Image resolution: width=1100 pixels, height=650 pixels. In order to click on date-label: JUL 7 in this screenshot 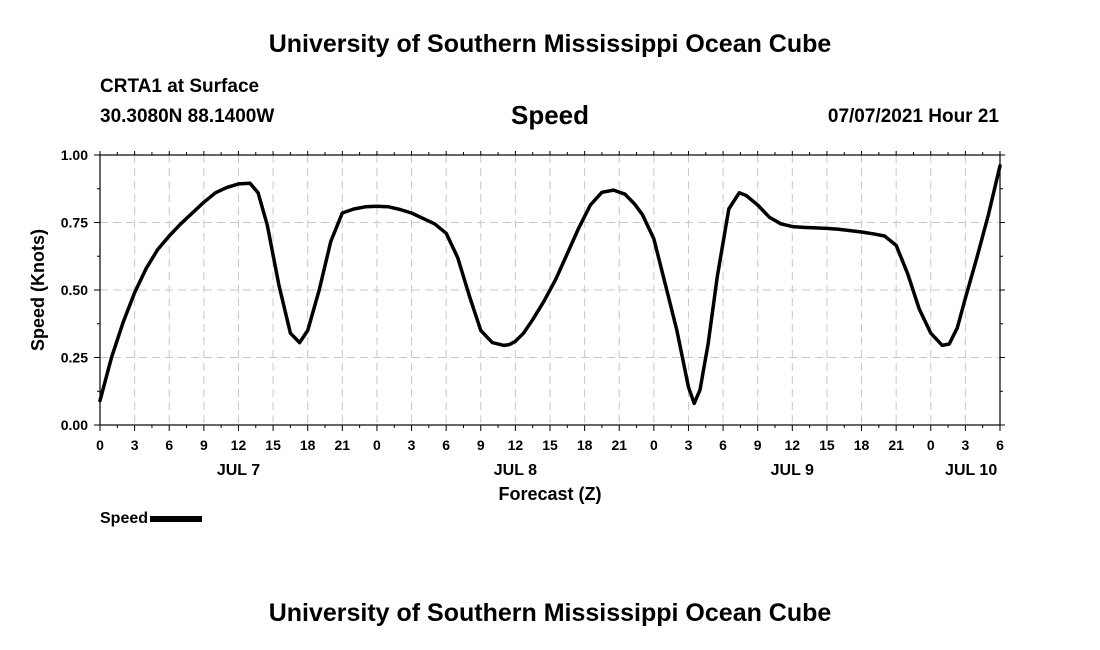, I will do `click(238, 470)`.